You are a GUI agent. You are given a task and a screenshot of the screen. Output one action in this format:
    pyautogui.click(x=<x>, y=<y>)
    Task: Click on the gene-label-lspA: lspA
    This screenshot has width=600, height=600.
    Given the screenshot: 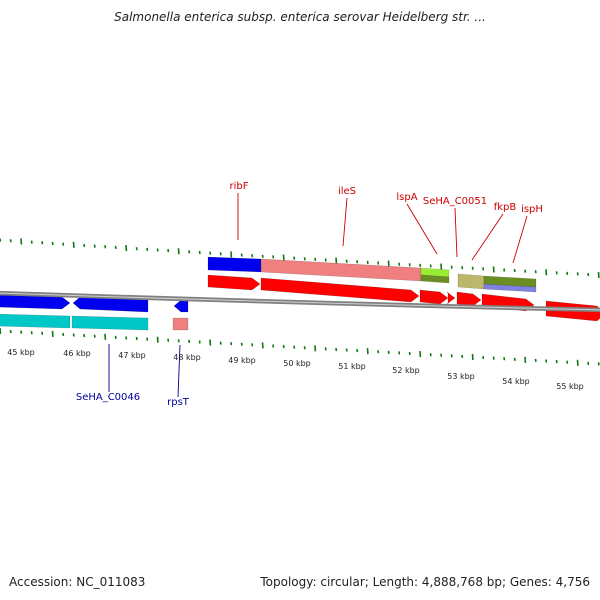 What is the action you would take?
    pyautogui.click(x=406, y=197)
    